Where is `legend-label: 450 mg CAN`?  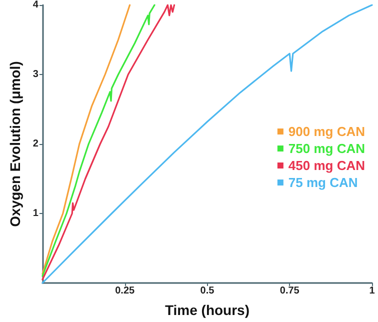 legend-label: 450 mg CAN is located at coordinates (326, 165).